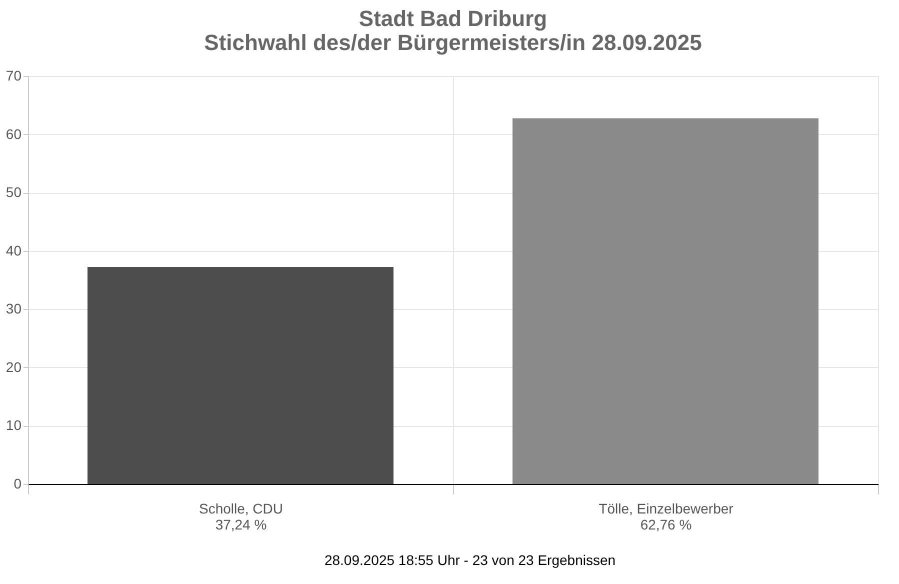  I want to click on data-label: 37,24 %, so click(241, 524).